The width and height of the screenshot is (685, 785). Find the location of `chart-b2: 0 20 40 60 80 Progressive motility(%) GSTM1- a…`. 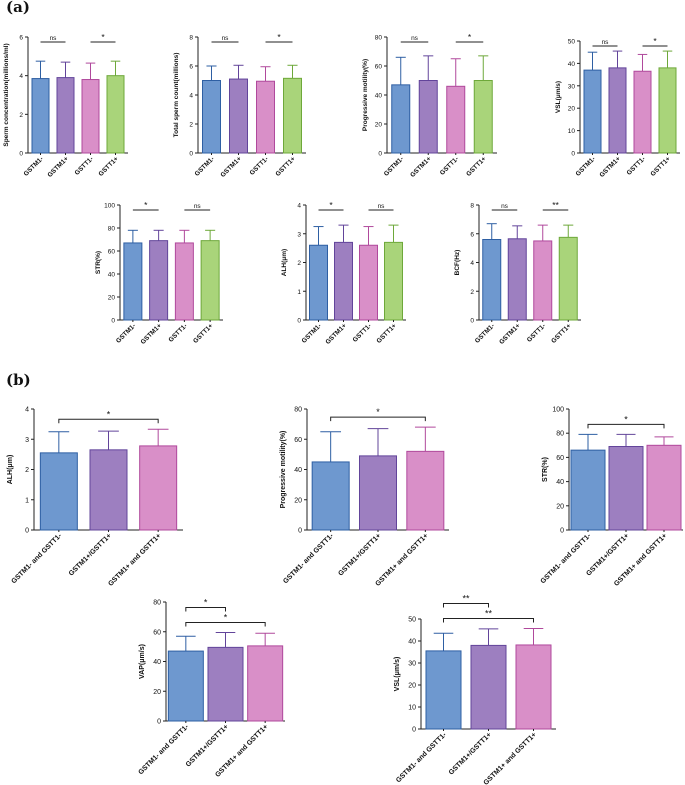

chart-b2: 0 20 40 60 80 Progressive motility(%) GSTM1- a… is located at coordinates (364, 497).